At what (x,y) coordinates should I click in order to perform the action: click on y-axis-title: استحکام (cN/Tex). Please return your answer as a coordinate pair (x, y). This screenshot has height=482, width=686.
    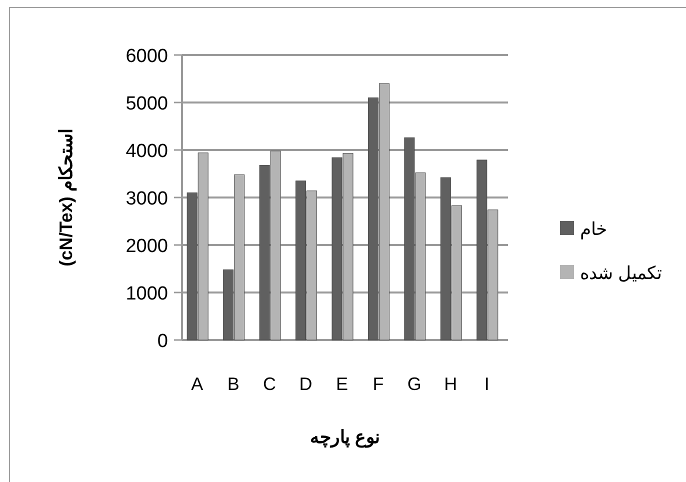
    Looking at the image, I should click on (66, 197).